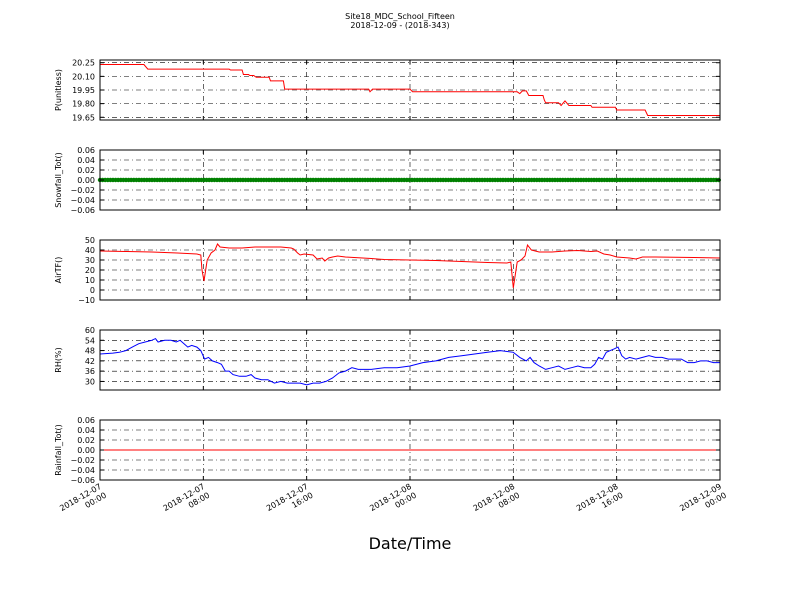 This screenshot has height=600, width=800. Describe the element at coordinates (90, 340) in the screenshot. I see `y-tick-label: 54` at that location.